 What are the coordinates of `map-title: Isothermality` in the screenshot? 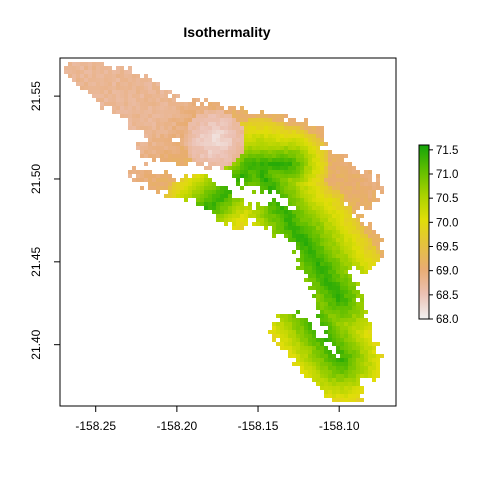 It's located at (226, 32).